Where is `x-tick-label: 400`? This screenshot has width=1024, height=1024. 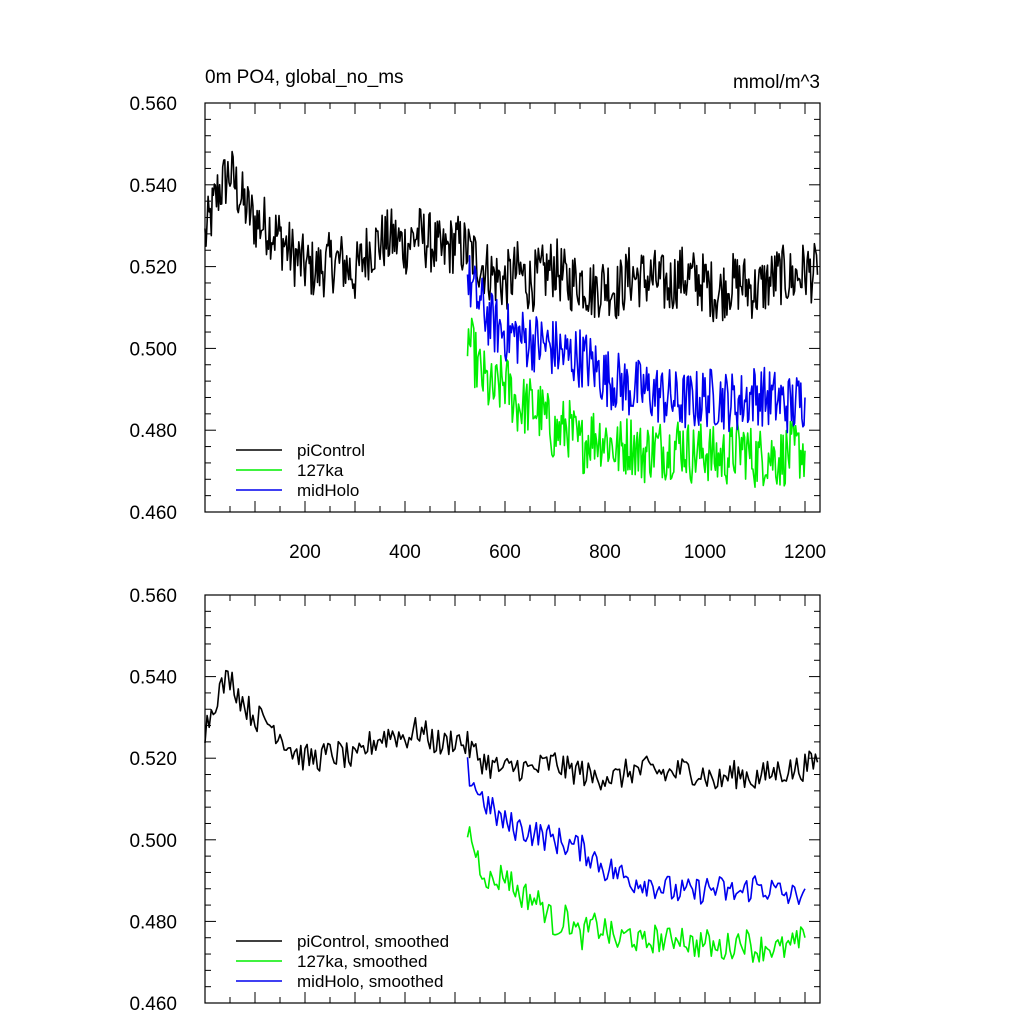
x-tick-label: 400 is located at coordinates (405, 552).